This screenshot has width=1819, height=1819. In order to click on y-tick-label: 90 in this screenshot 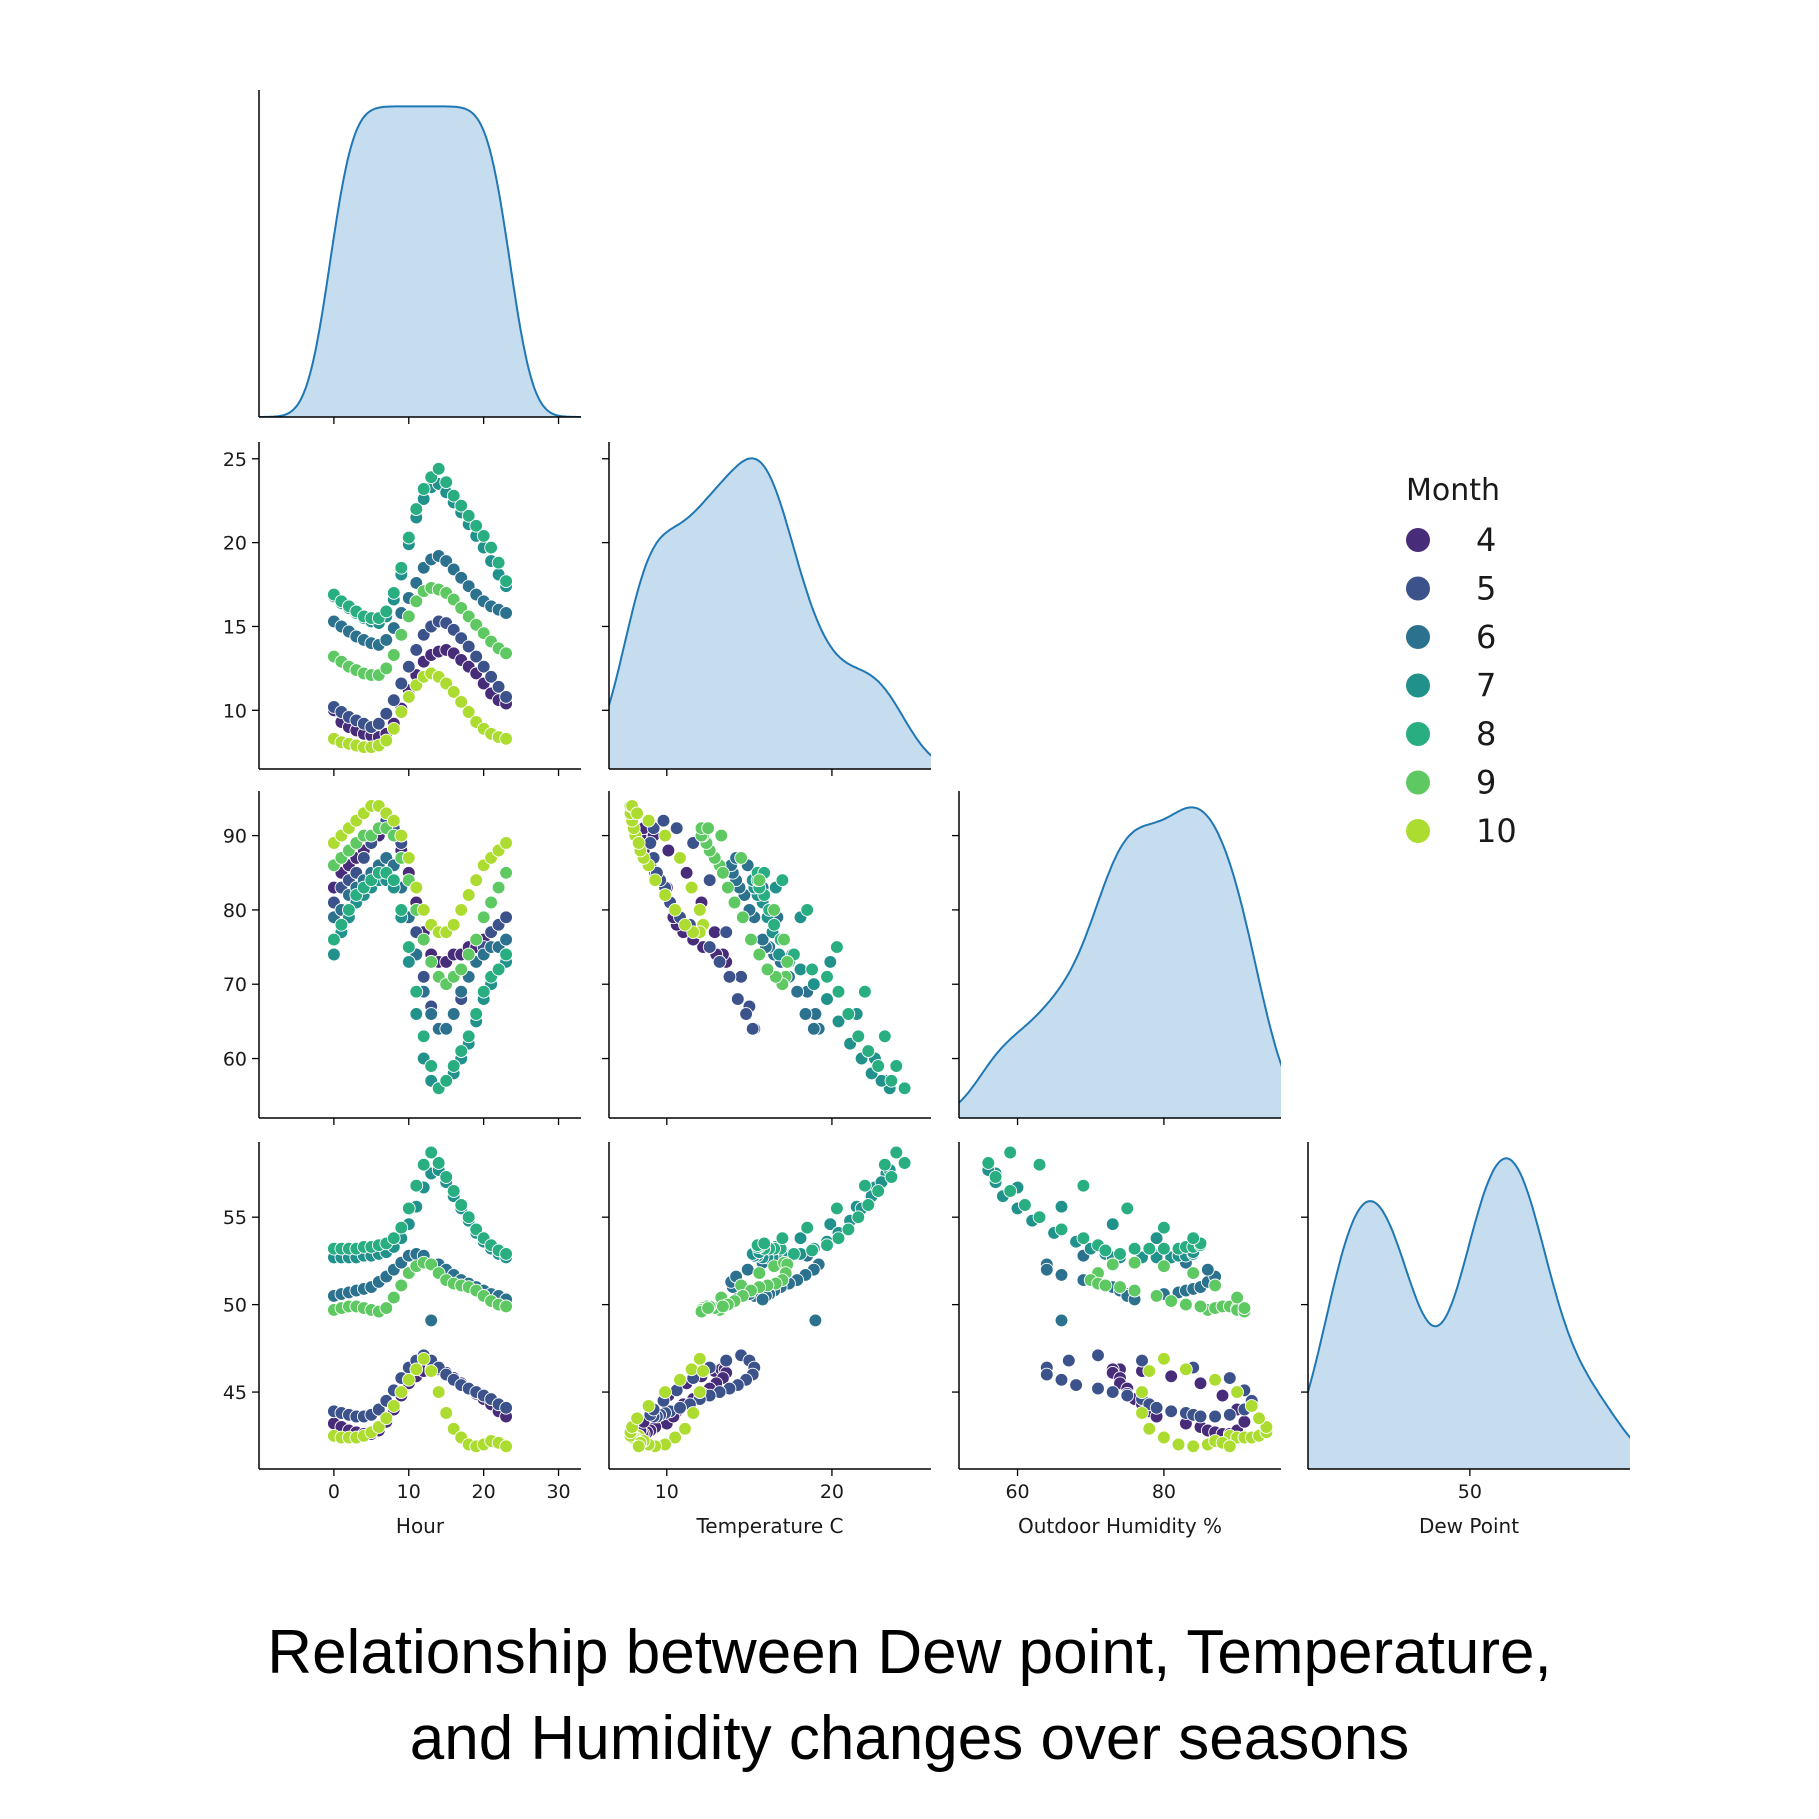, I will do `click(235, 837)`.